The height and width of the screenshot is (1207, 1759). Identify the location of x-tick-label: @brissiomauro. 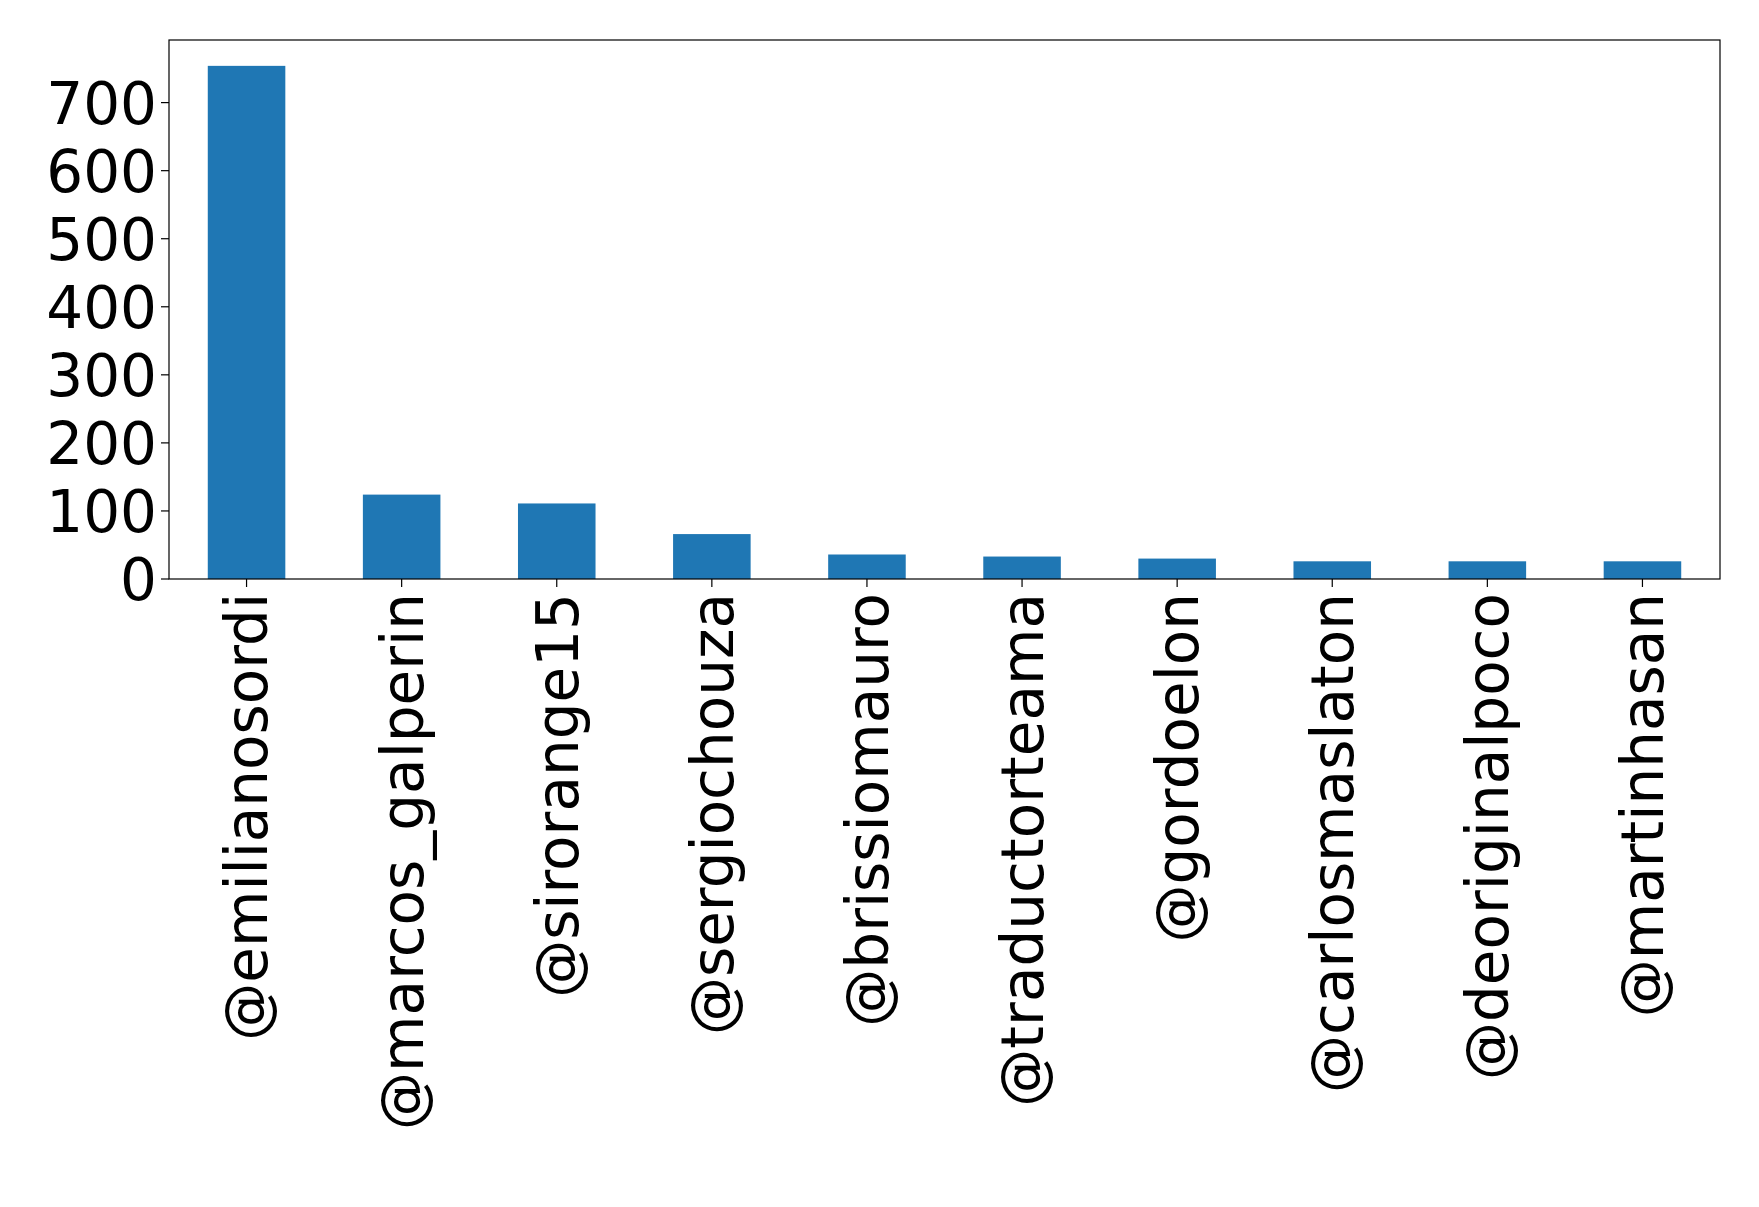
(867, 810).